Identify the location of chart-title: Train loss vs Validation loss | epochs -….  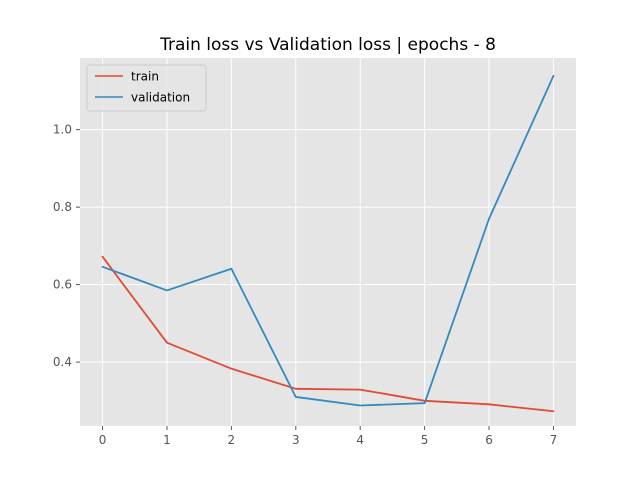
(327, 45).